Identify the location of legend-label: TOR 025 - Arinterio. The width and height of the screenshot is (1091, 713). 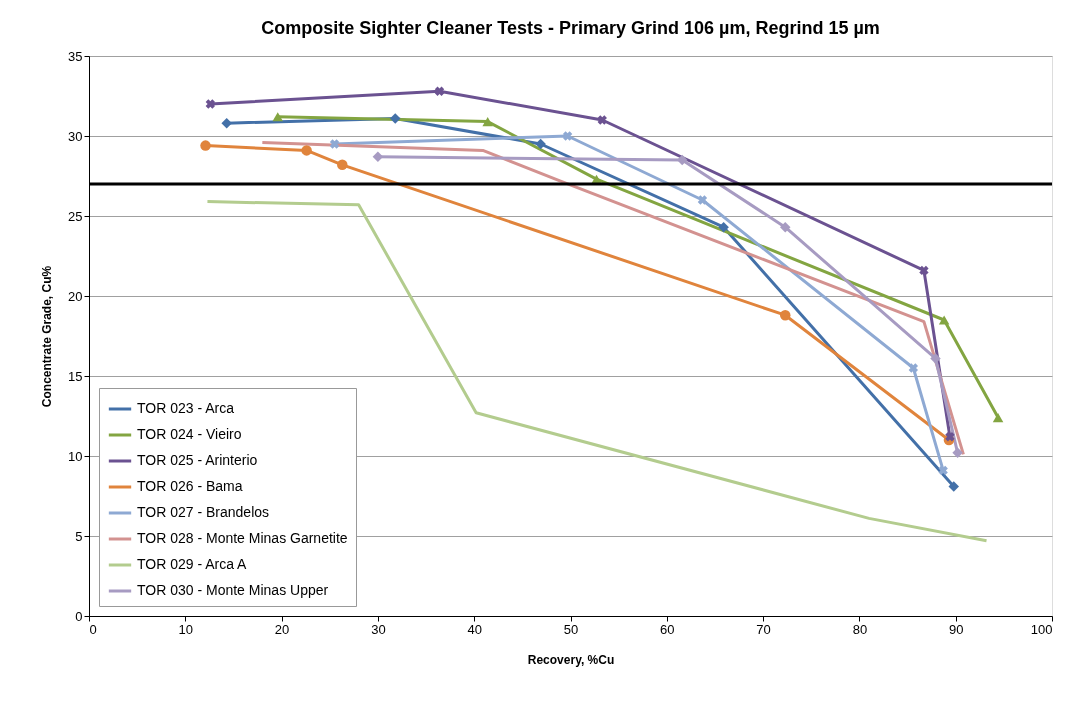
(197, 460).